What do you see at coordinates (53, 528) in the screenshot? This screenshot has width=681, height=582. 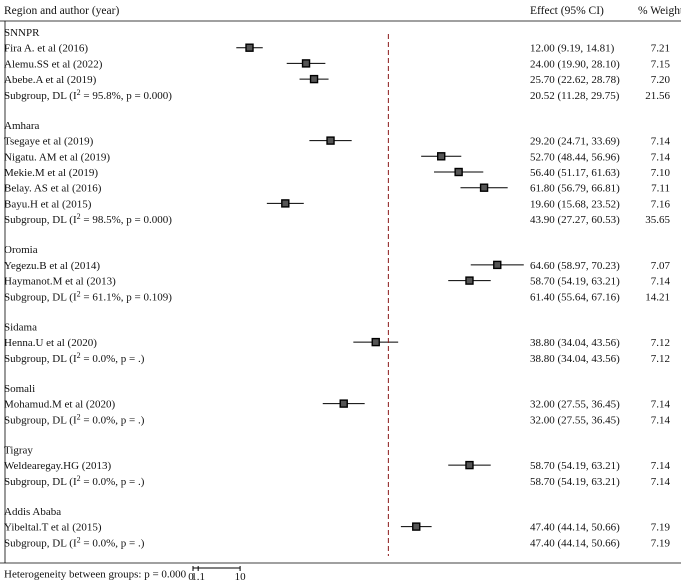 I see `study-label: Yibeltal.T et al (2015)` at bounding box center [53, 528].